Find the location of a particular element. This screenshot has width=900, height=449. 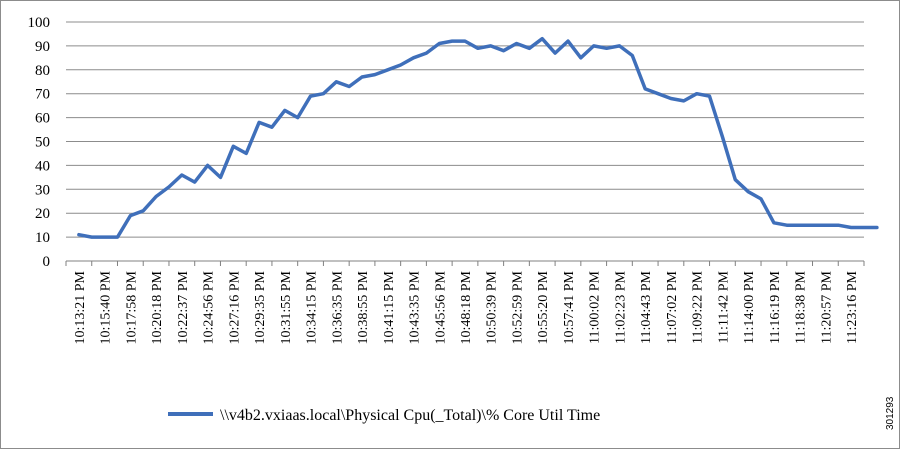

x-tick-label: 10:29:35 PM is located at coordinates (260, 307).